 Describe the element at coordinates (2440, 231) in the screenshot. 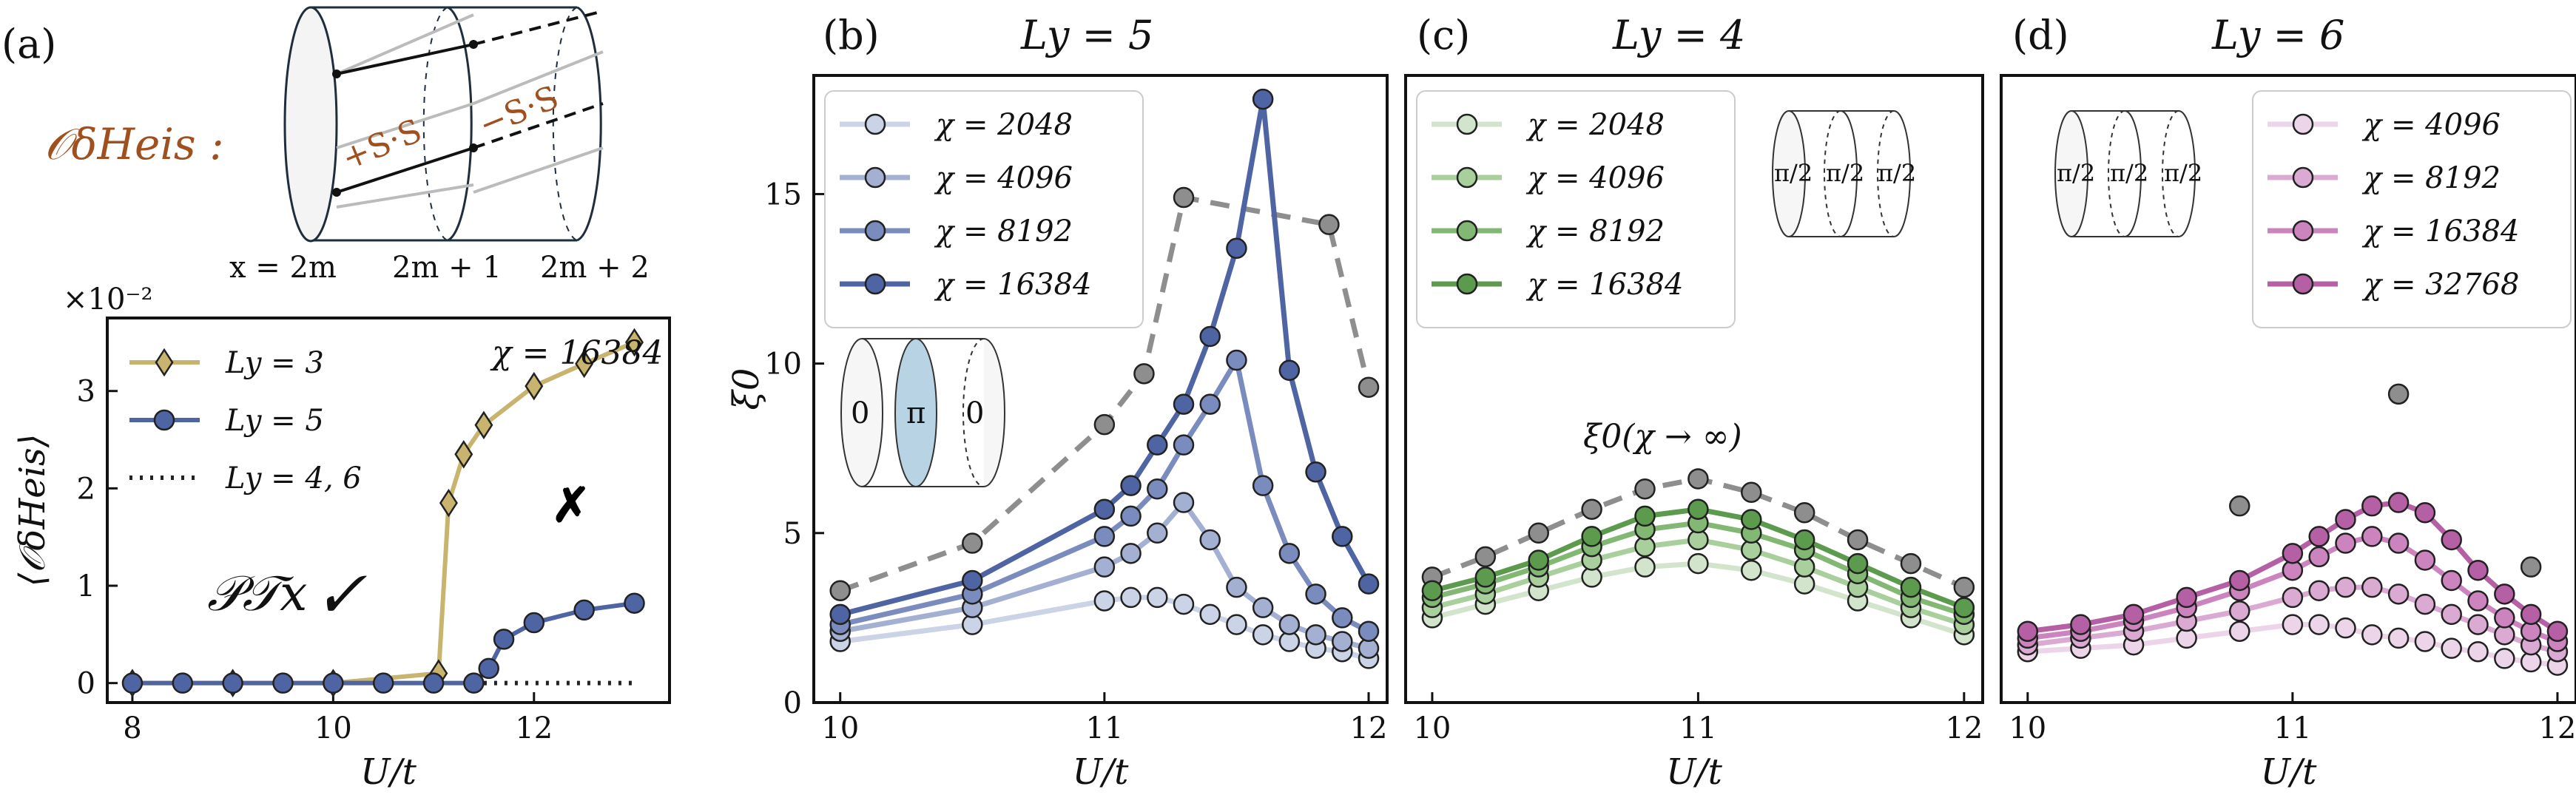

I see `legend-label-2: χ = 16384` at that location.